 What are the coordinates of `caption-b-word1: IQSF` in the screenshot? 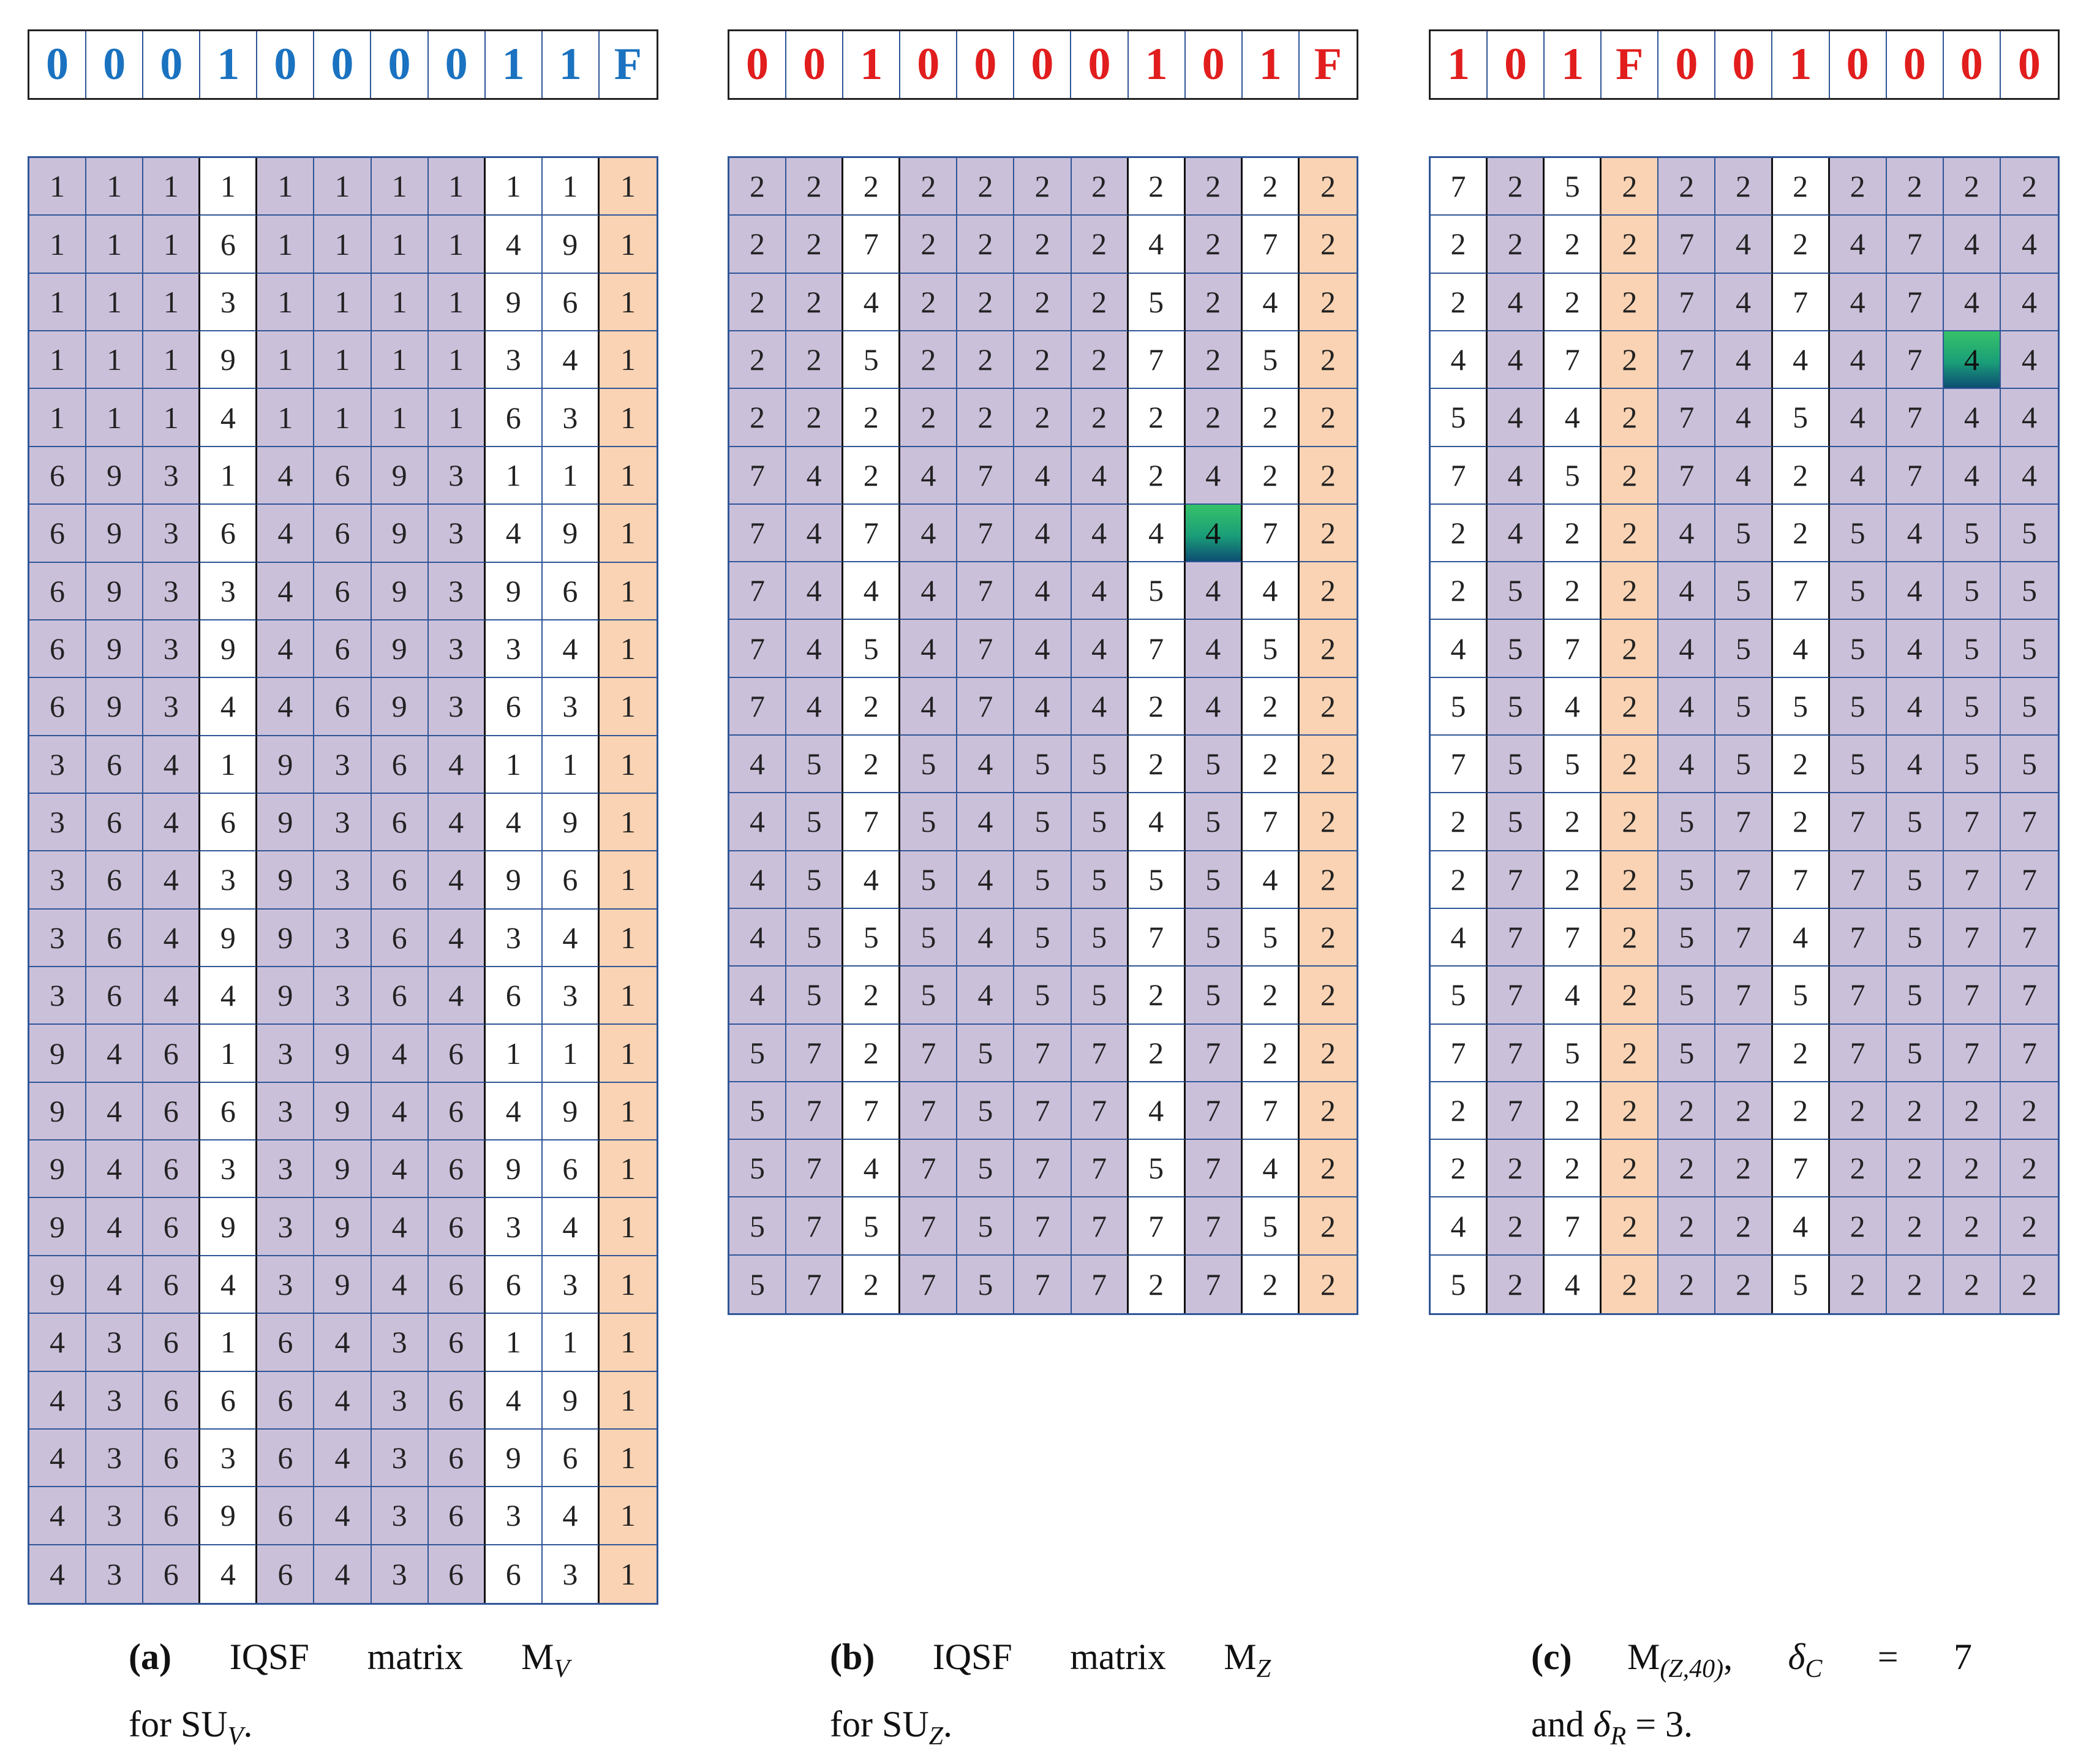 It's located at (972, 1657).